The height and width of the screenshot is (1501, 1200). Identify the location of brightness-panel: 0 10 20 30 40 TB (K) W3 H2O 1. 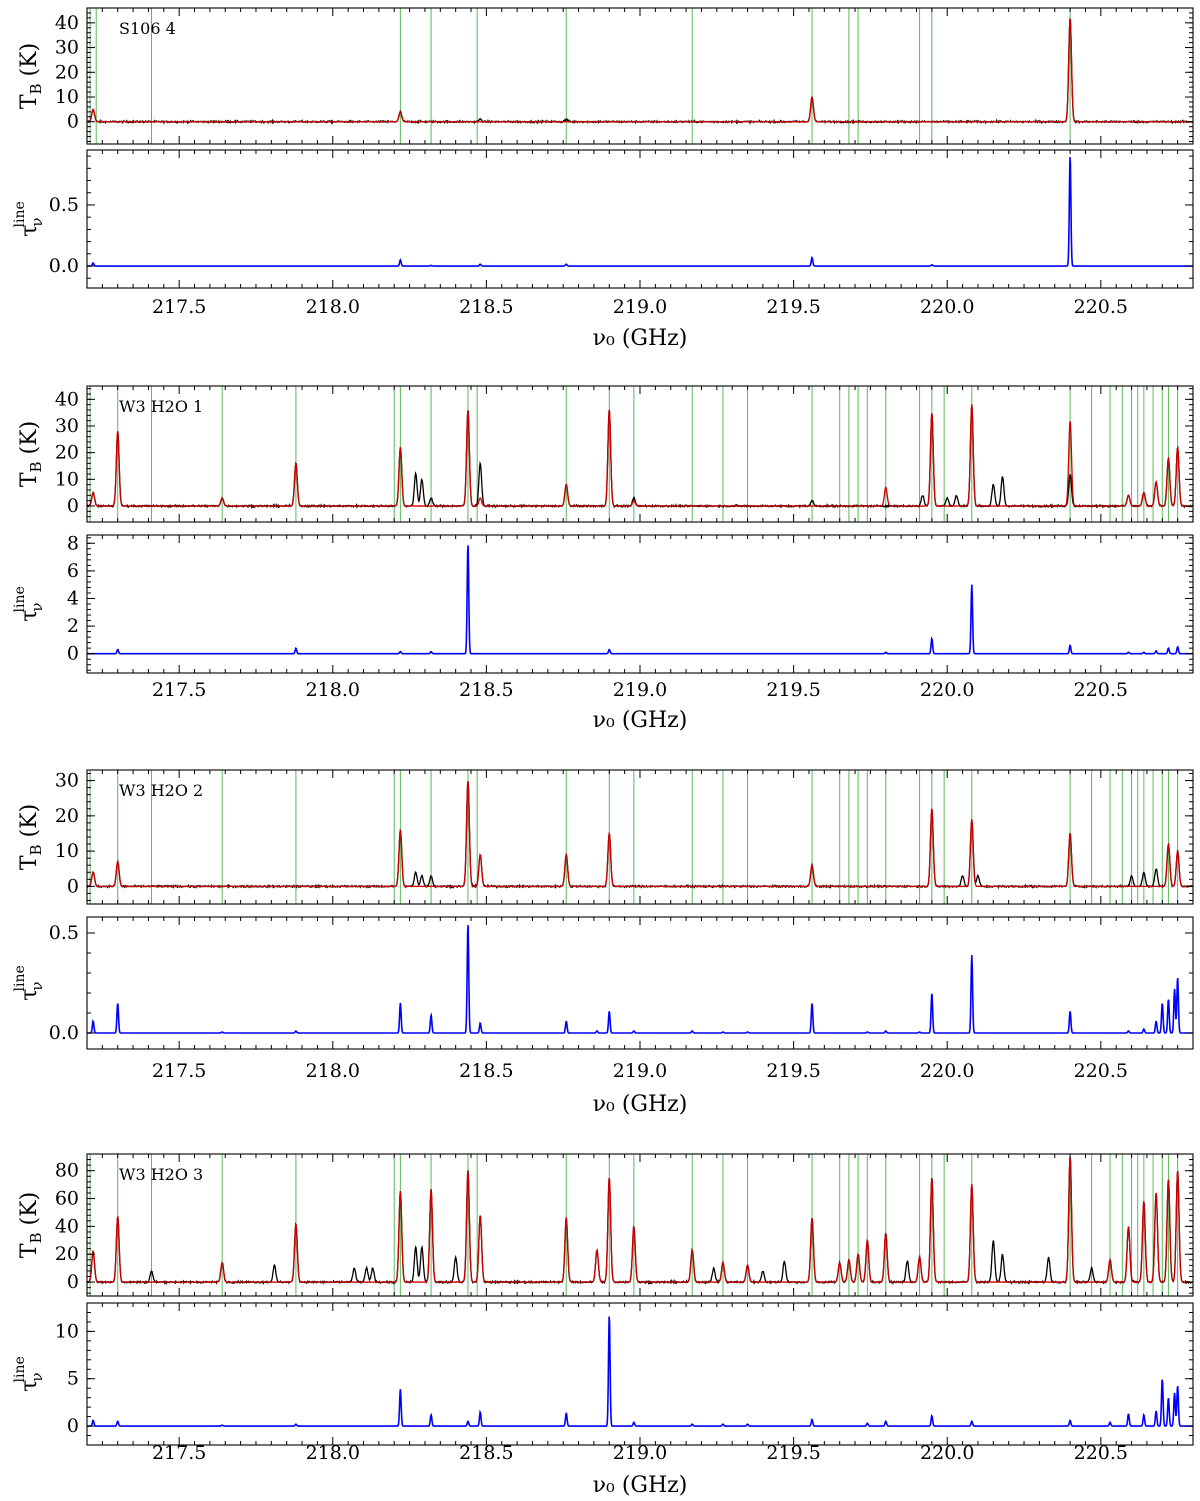
(605, 454).